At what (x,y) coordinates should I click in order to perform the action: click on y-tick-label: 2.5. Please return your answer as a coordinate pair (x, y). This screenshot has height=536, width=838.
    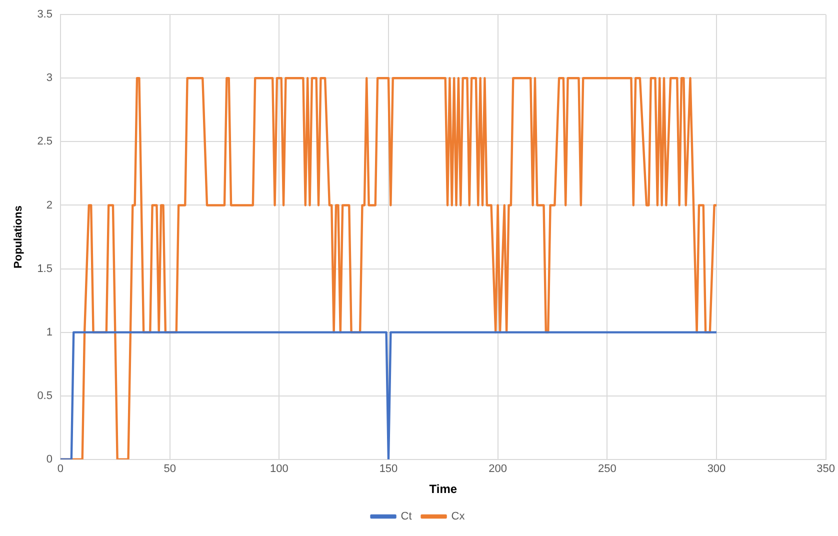
    Looking at the image, I should click on (44, 142).